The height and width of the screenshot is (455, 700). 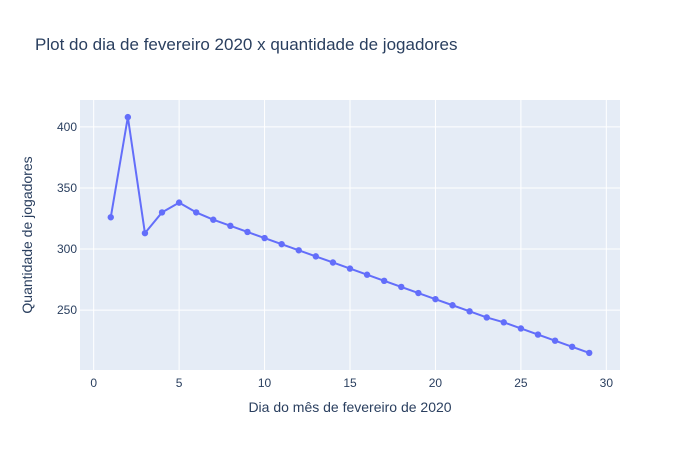 What do you see at coordinates (265, 383) in the screenshot?
I see `x-tick-label: 10` at bounding box center [265, 383].